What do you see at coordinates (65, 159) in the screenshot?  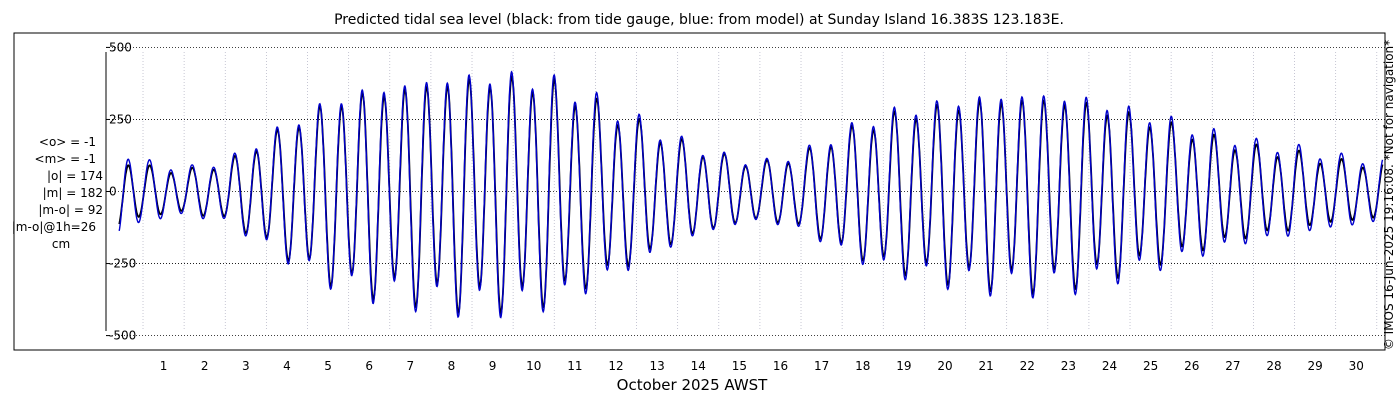 I see `stats-line: <m> = -1` at bounding box center [65, 159].